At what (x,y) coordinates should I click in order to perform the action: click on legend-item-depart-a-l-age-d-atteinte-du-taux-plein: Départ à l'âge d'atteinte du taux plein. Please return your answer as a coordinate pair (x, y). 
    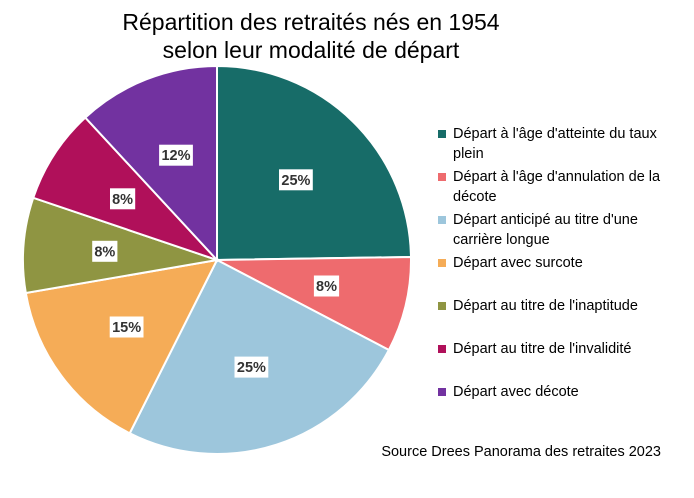
    Looking at the image, I should click on (563, 144).